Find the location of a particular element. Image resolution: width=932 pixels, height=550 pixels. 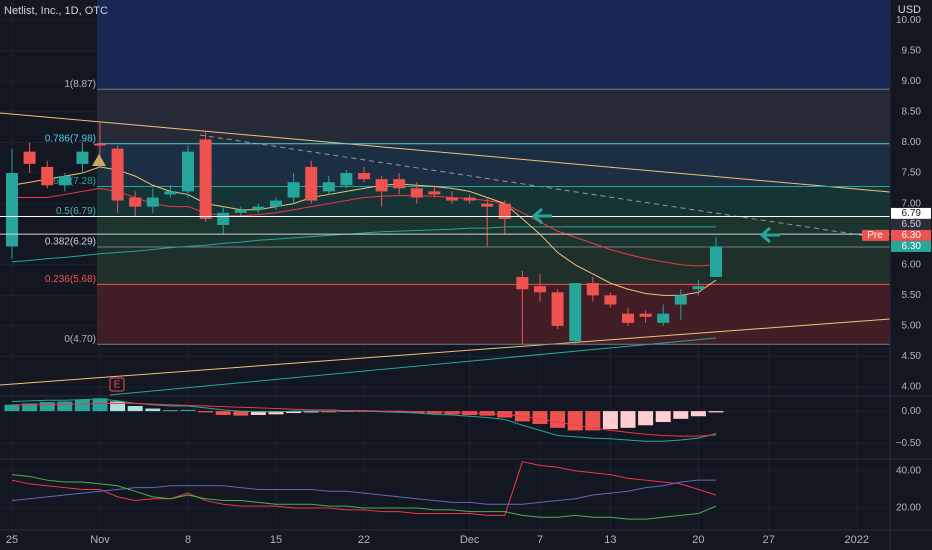

y-tick-label: 20.00 is located at coordinates (908, 508).